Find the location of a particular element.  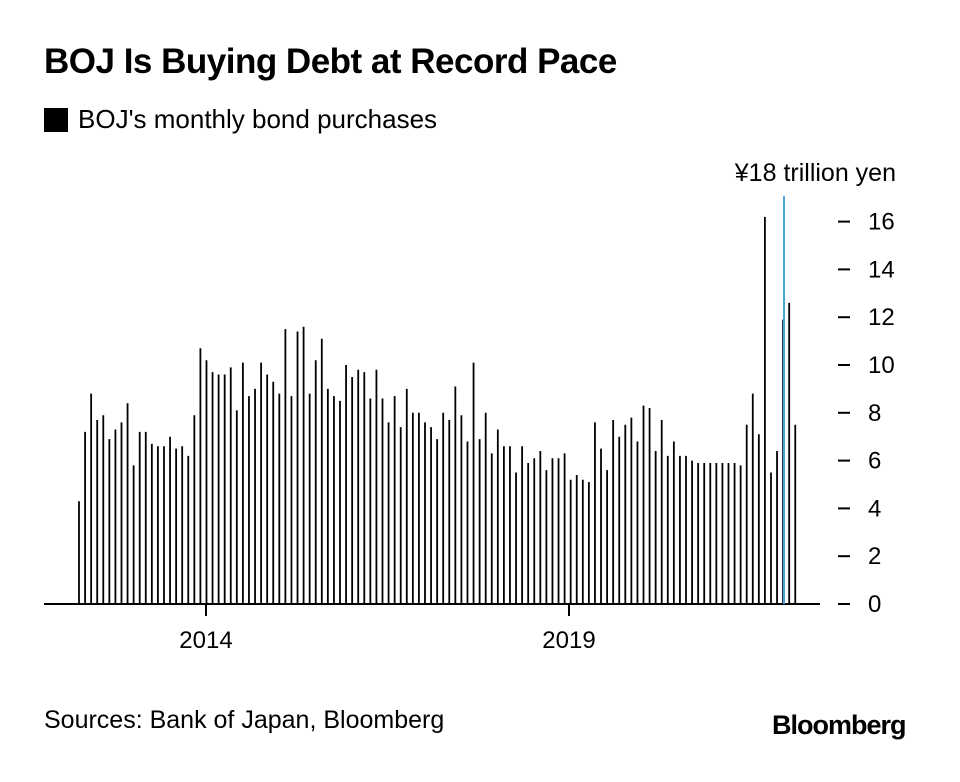

y-tick-label: 2 is located at coordinates (874, 556).